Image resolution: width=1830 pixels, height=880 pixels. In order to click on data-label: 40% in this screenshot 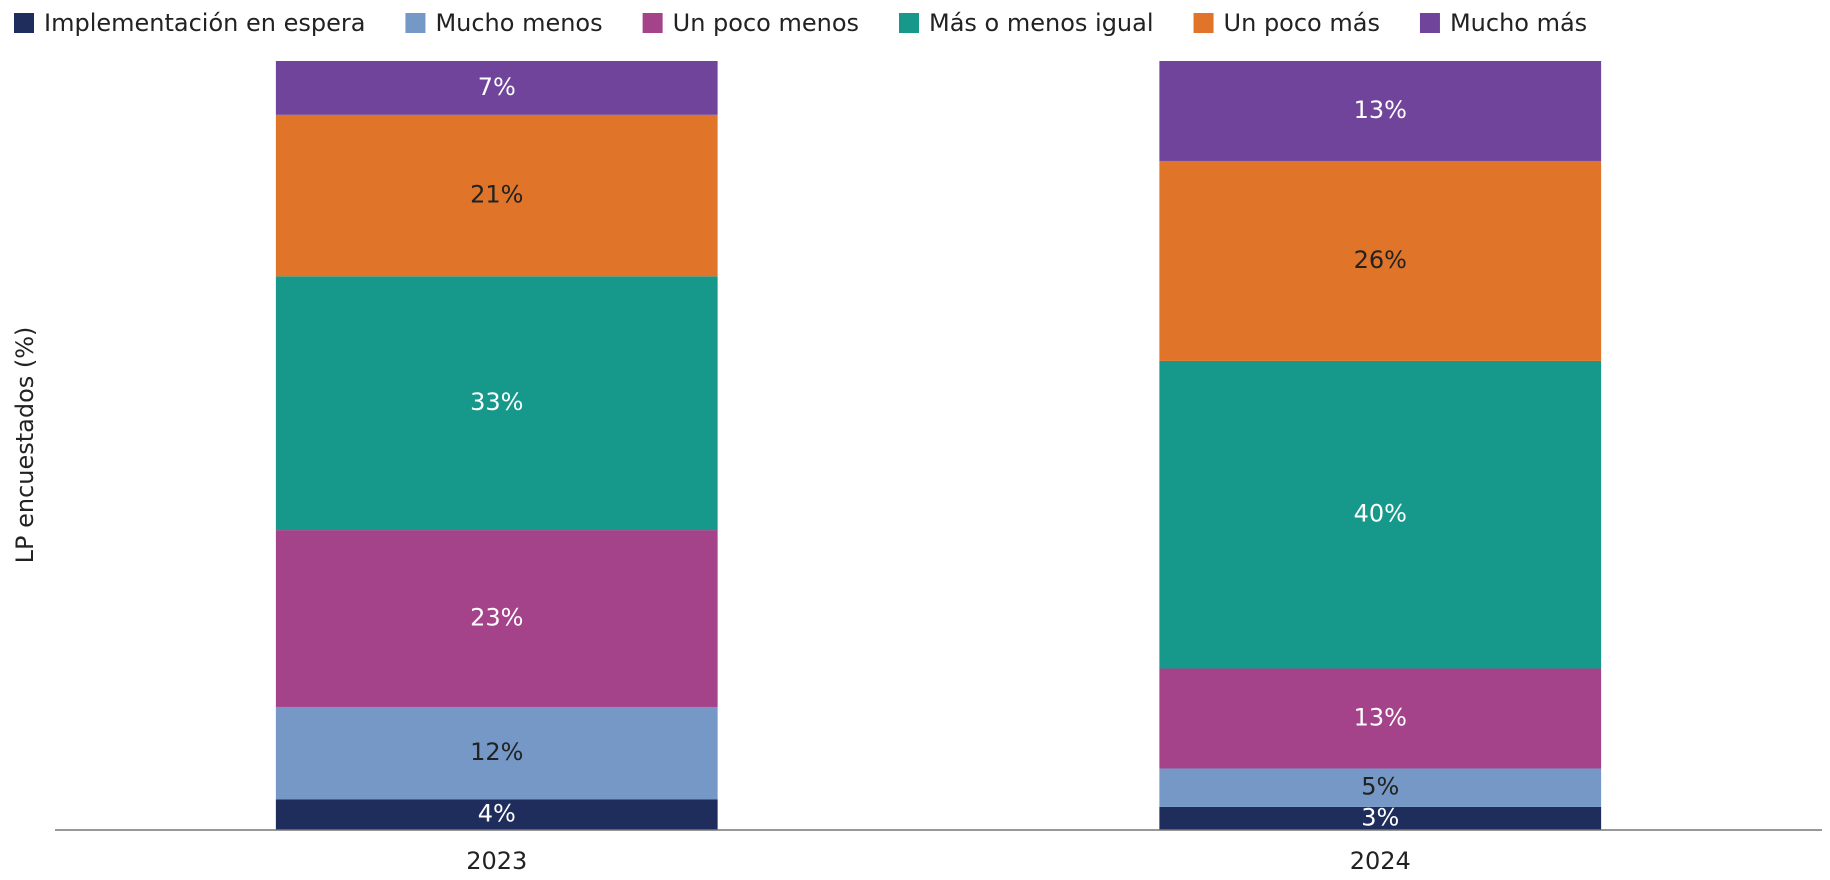, I will do `click(1380, 514)`.